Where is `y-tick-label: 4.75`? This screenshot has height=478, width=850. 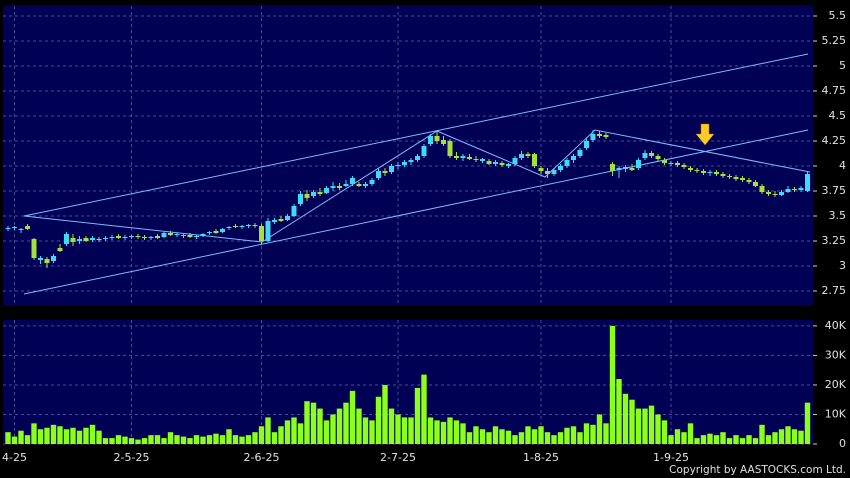 y-tick-label: 4.75 is located at coordinates (834, 90).